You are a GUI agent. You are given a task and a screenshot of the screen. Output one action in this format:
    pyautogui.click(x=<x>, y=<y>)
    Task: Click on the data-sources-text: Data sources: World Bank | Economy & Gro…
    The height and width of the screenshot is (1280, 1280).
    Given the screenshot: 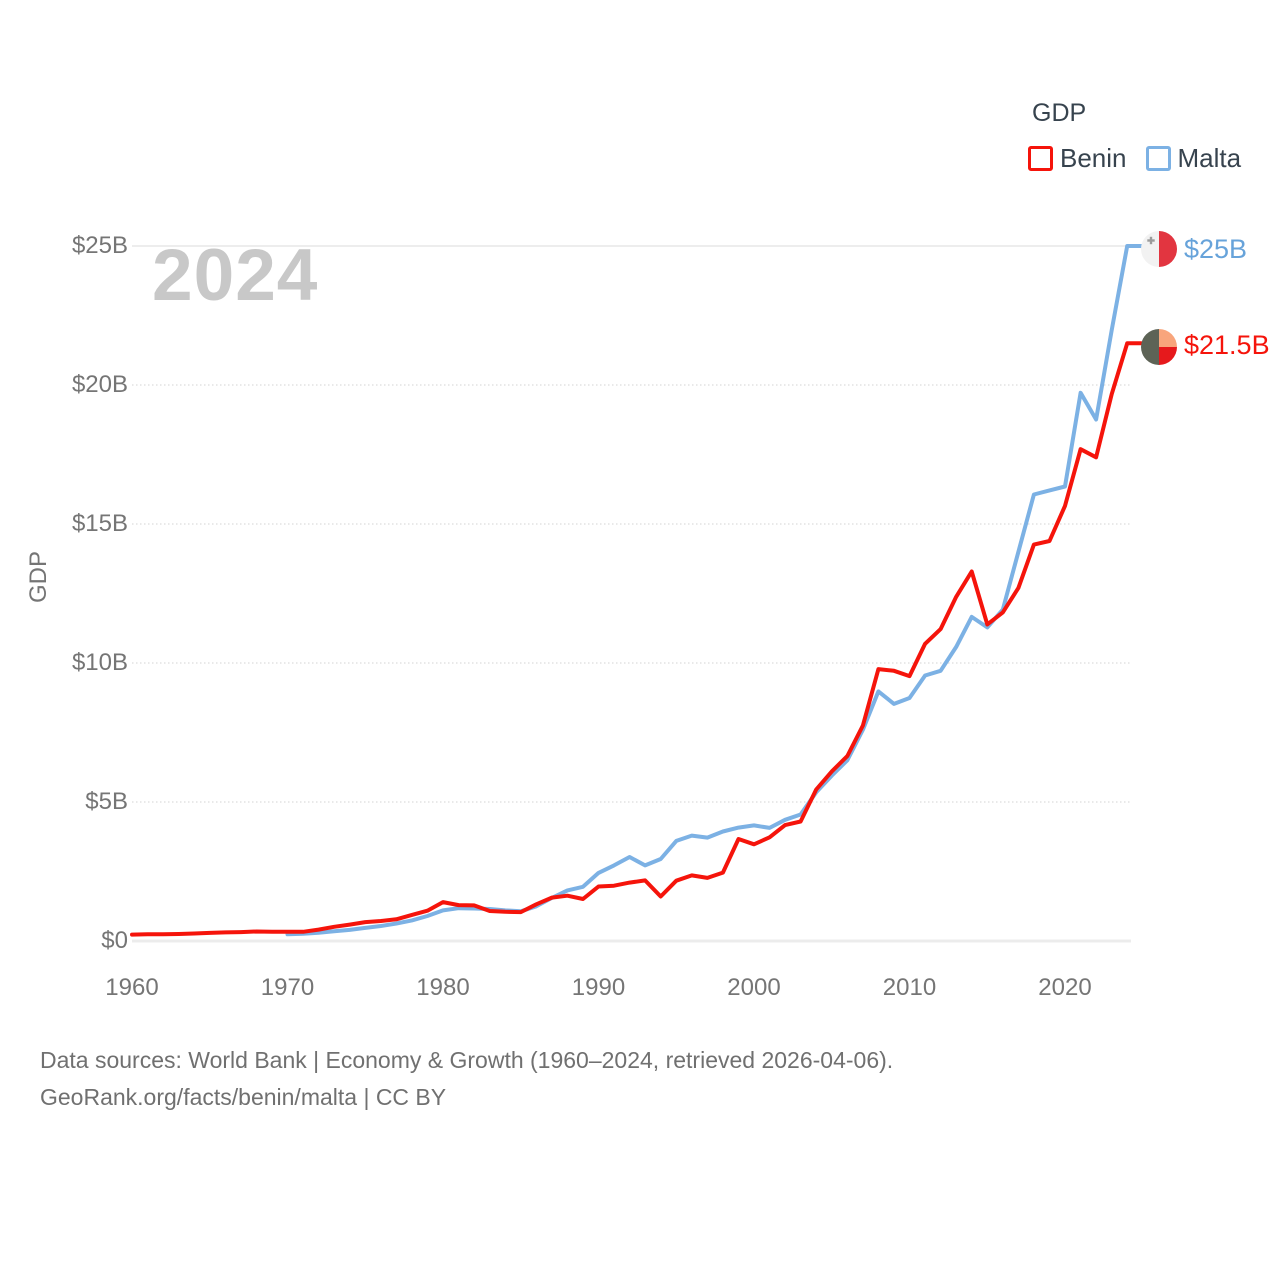 What is the action you would take?
    pyautogui.click(x=467, y=1060)
    